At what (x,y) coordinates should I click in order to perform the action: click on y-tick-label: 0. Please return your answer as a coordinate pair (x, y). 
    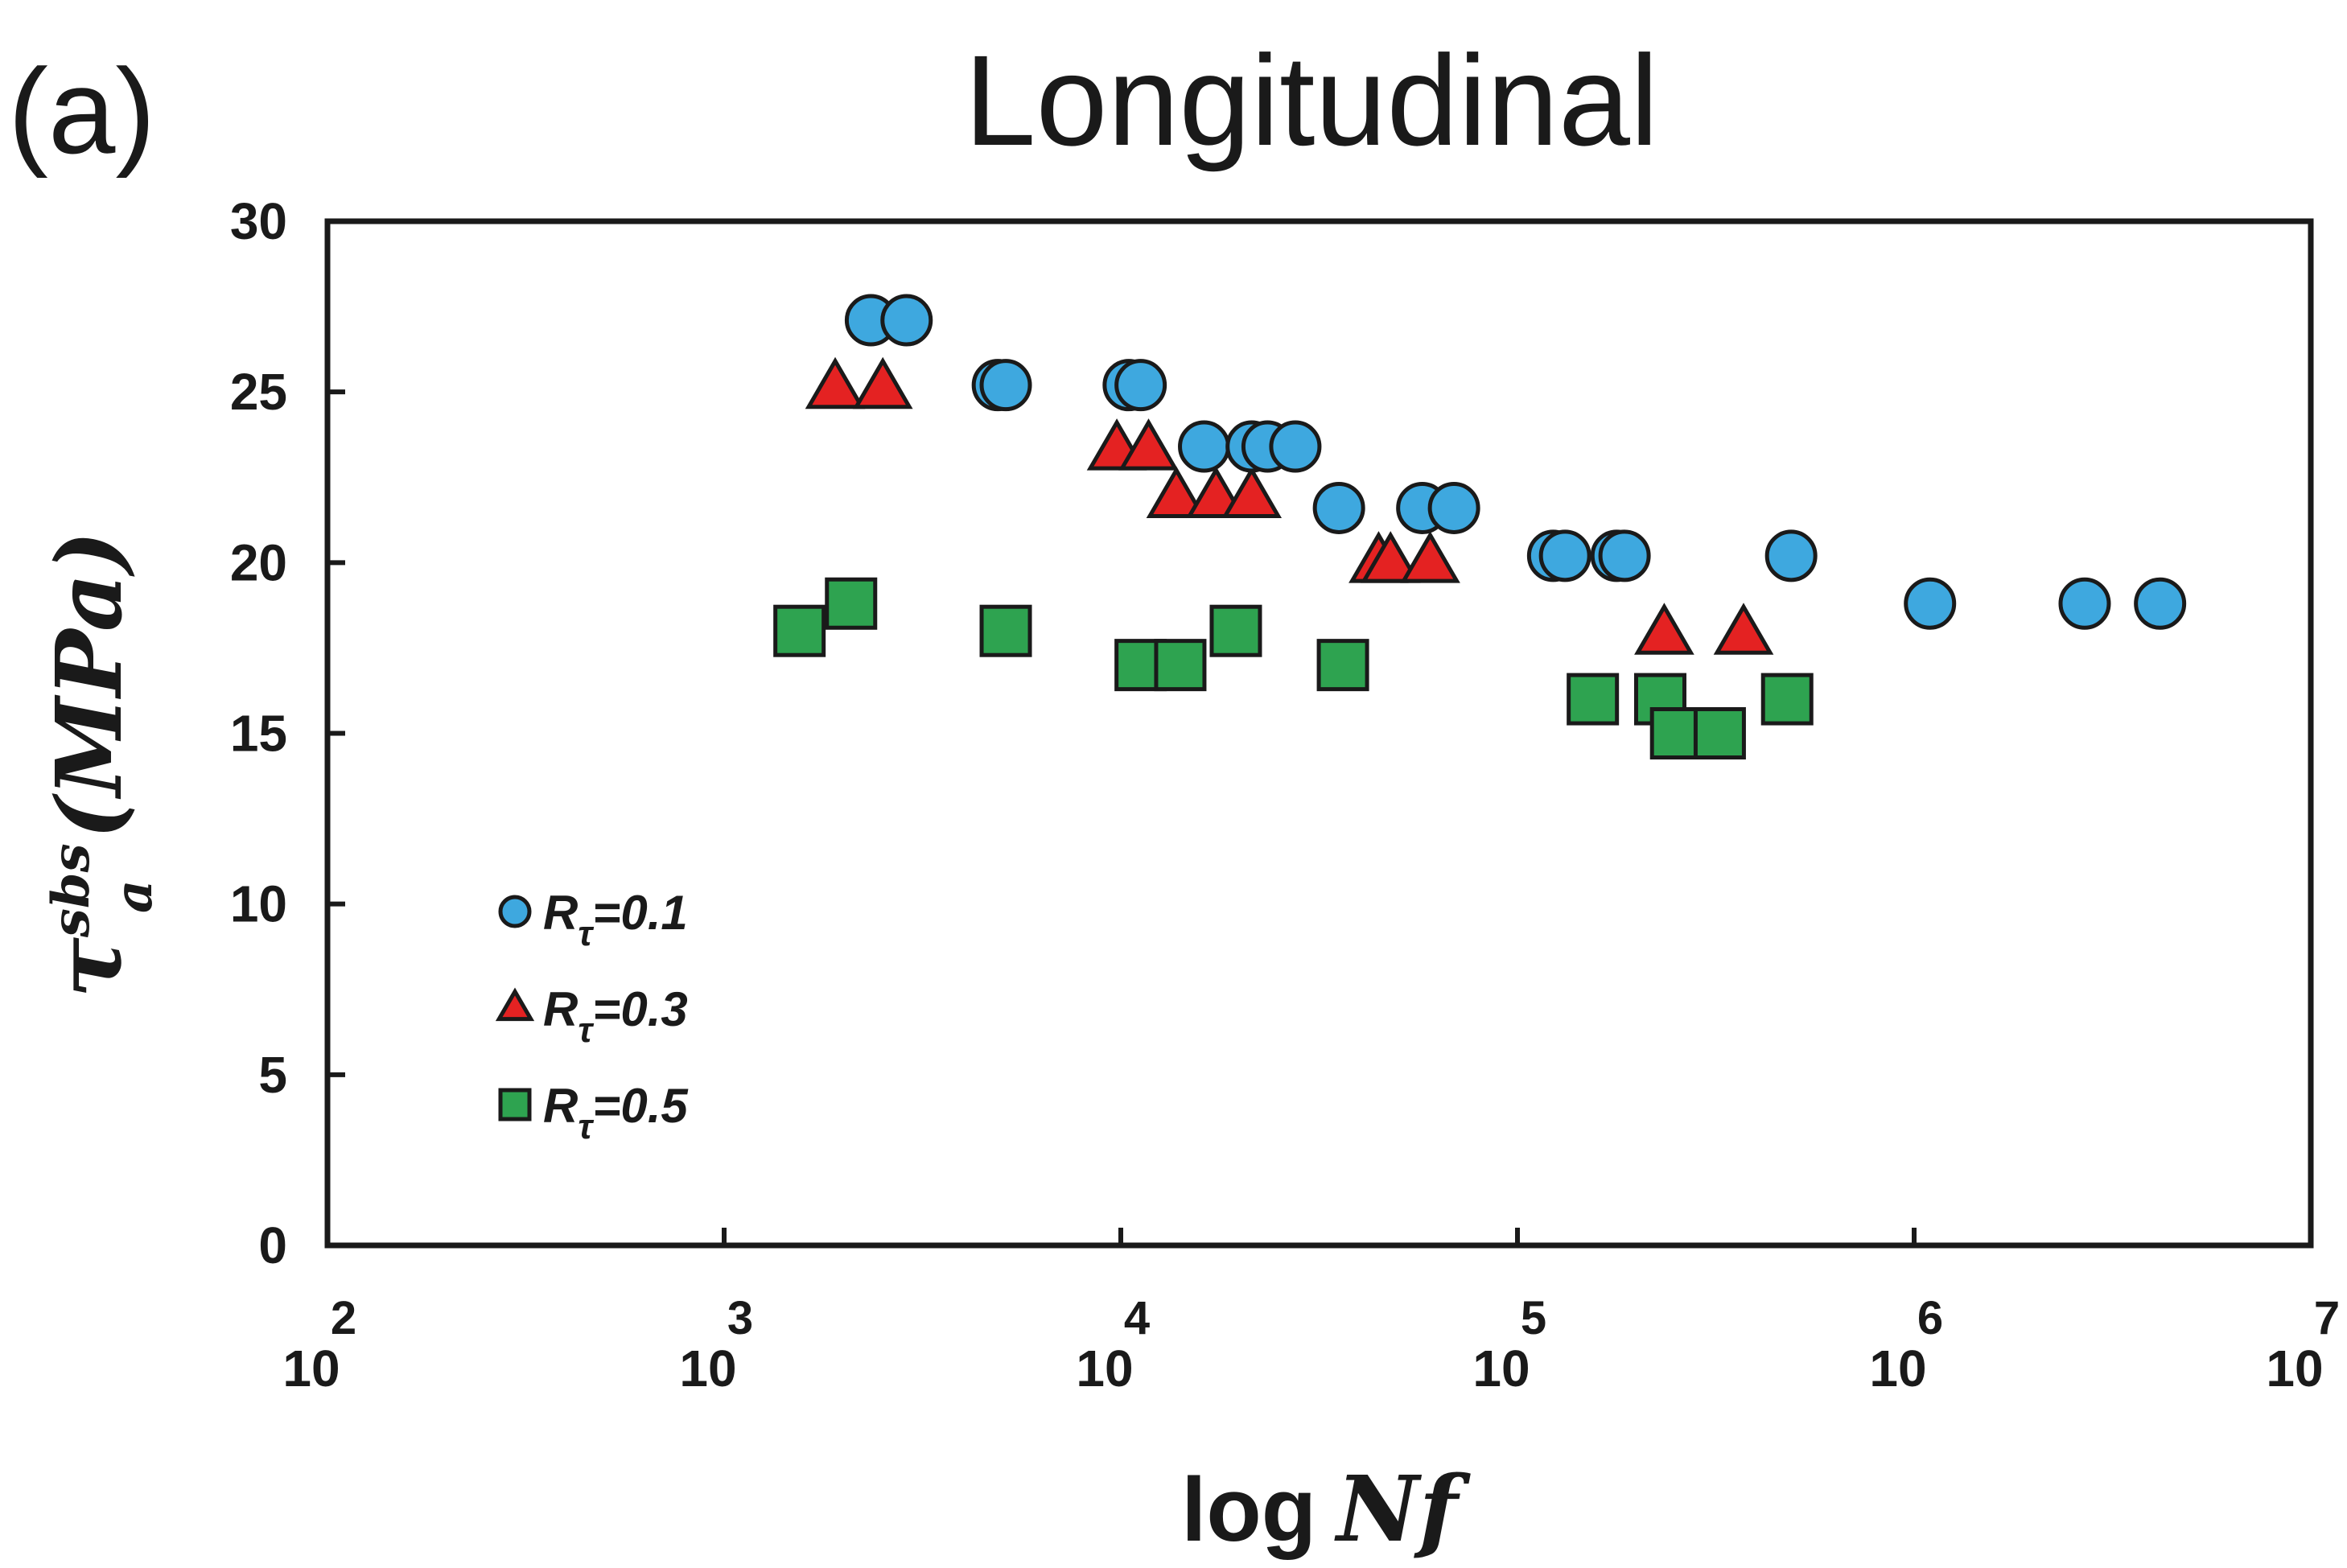
    Looking at the image, I should click on (272, 1245).